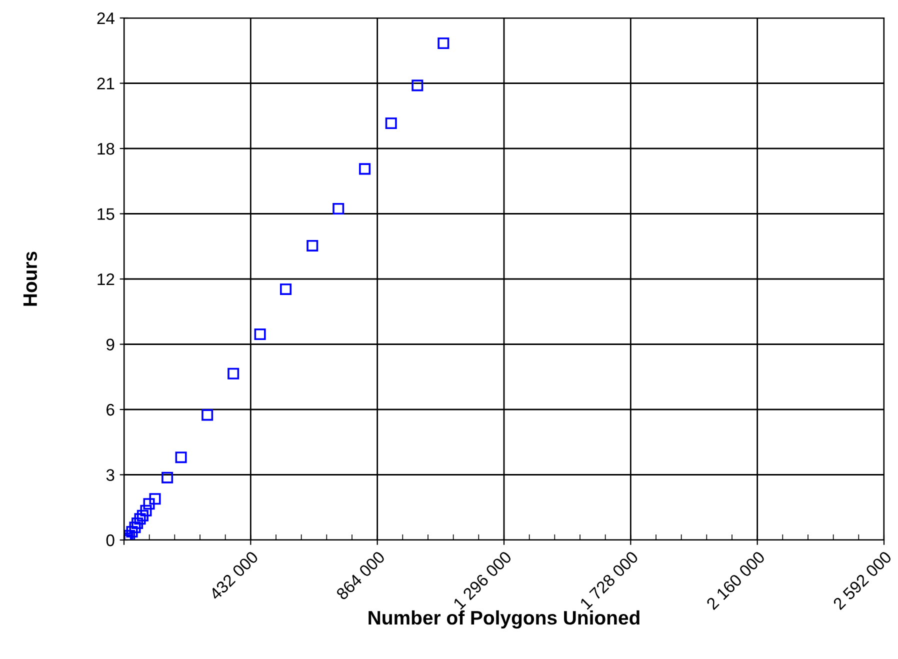  What do you see at coordinates (504, 619) in the screenshot?
I see `x-axis-title: Number of Polygons Unioned` at bounding box center [504, 619].